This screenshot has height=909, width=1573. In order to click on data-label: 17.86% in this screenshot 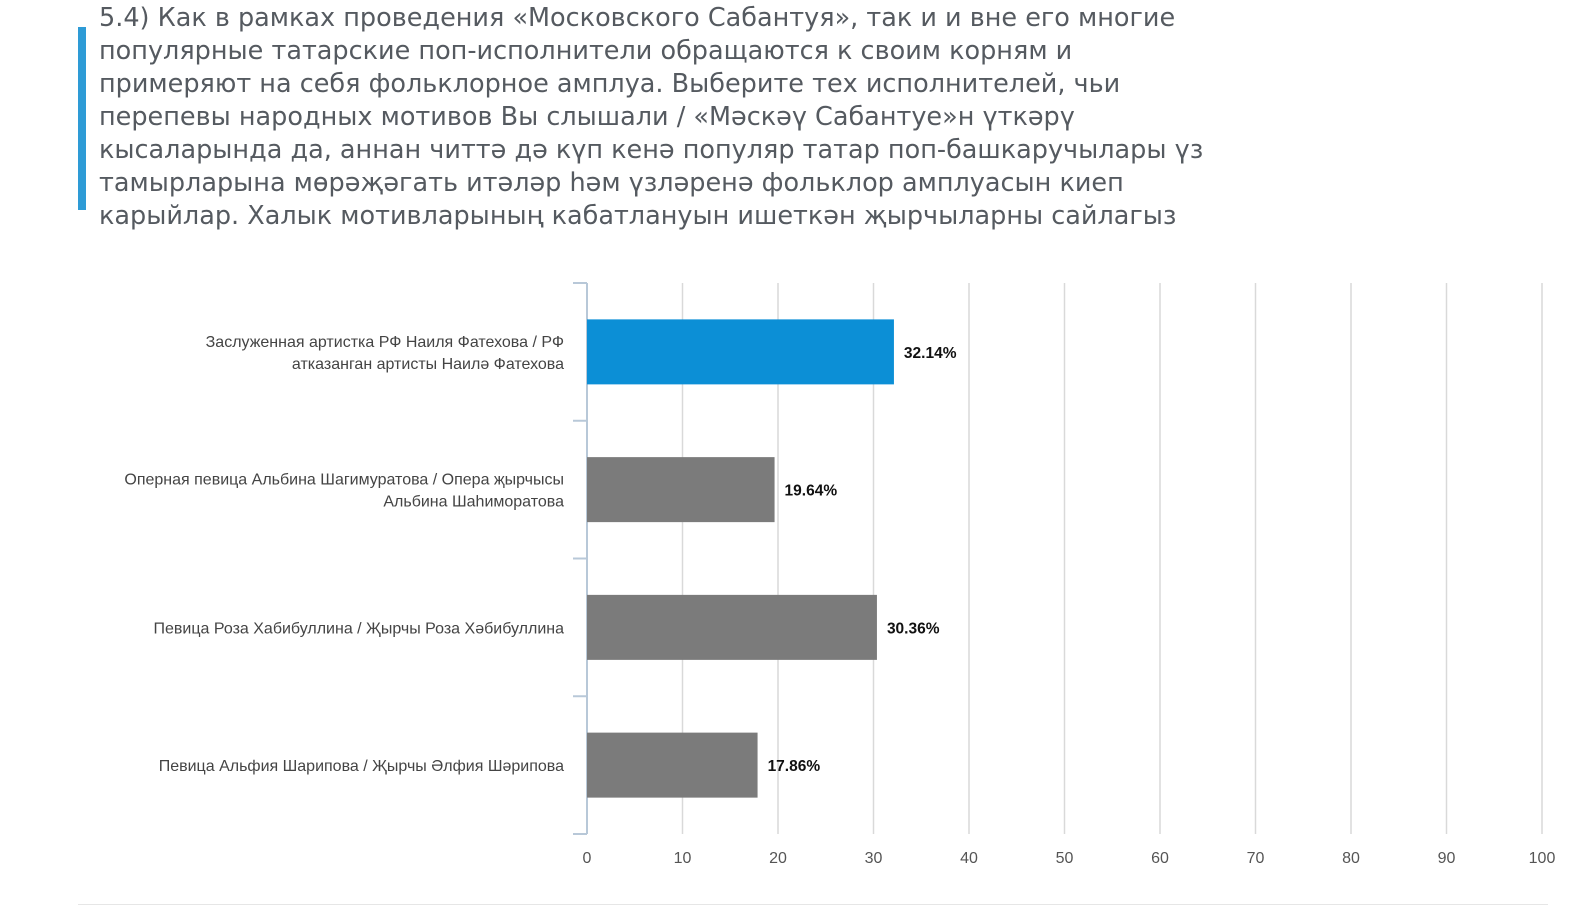, I will do `click(794, 766)`.